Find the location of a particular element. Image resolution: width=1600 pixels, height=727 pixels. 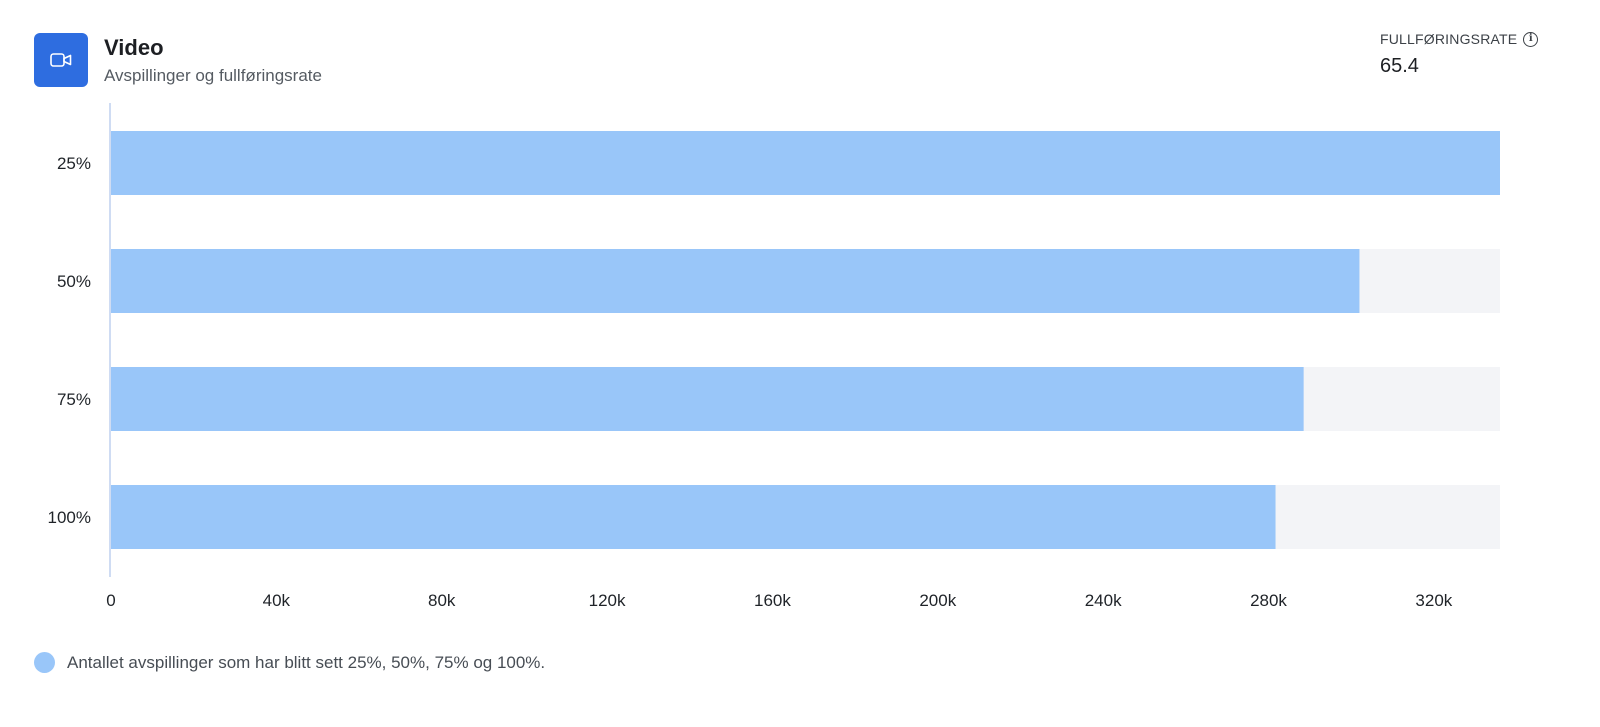

x-tick-label: 0 is located at coordinates (110, 600).